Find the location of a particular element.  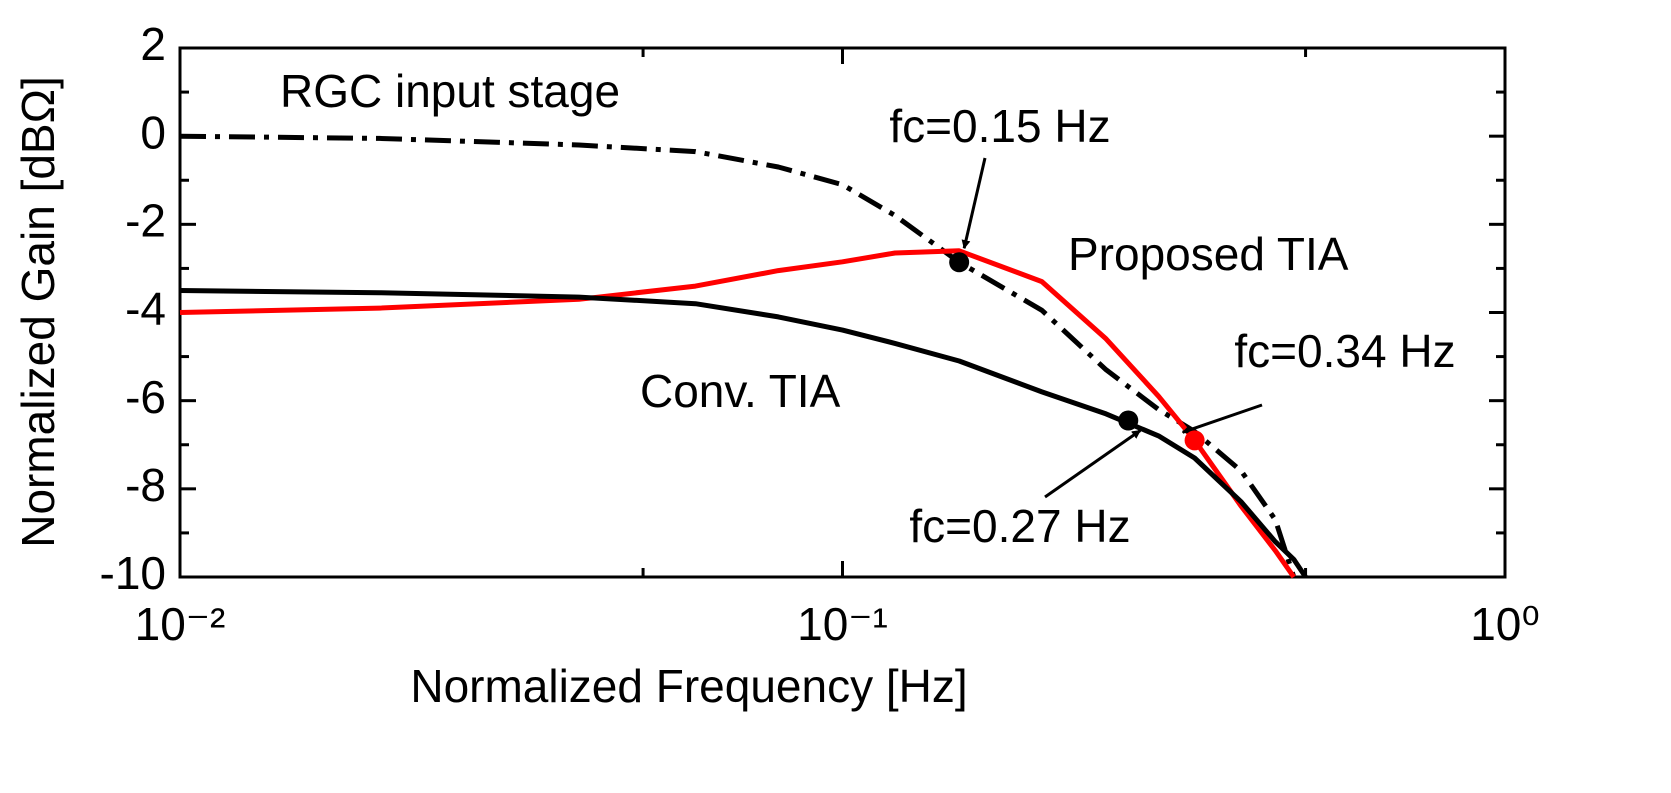

y-tick-label: -6 is located at coordinates (145, 397).